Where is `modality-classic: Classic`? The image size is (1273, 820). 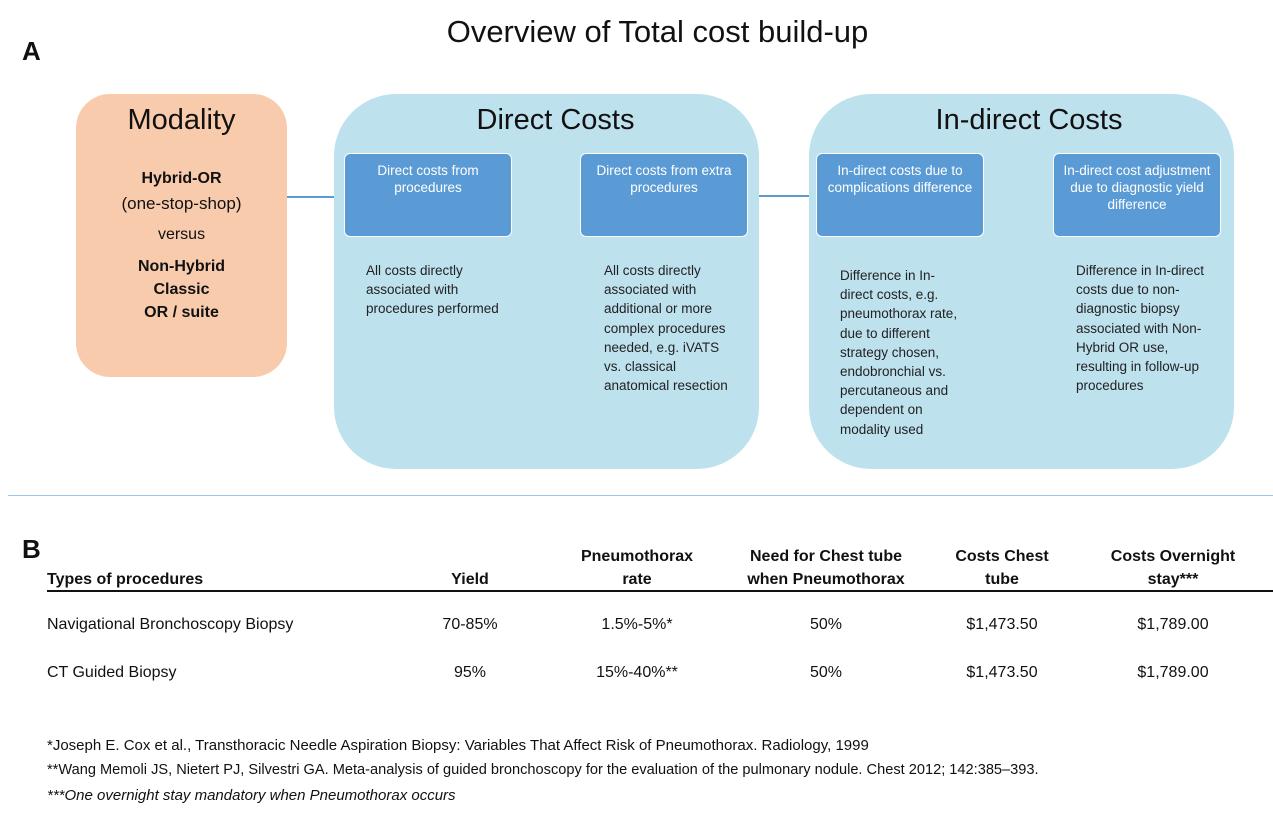
modality-classic: Classic is located at coordinates (181, 289).